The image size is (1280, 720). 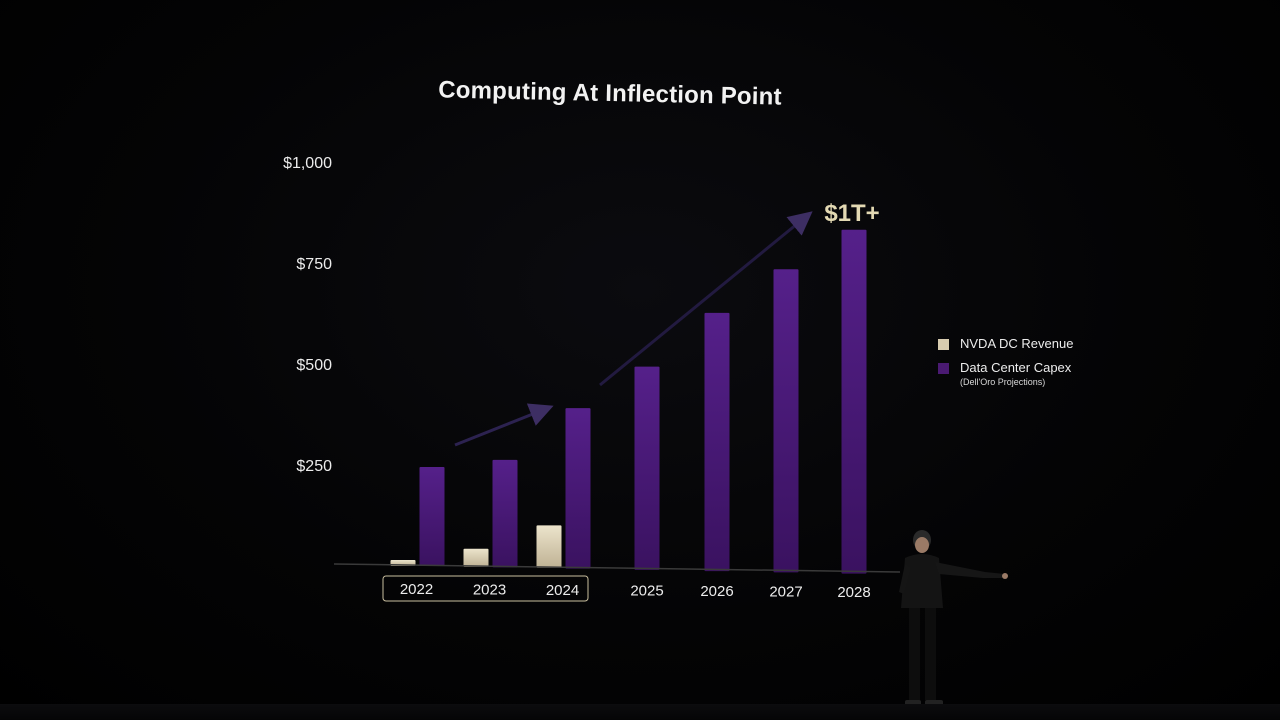 I want to click on trend-arrow-early, so click(x=504, y=425).